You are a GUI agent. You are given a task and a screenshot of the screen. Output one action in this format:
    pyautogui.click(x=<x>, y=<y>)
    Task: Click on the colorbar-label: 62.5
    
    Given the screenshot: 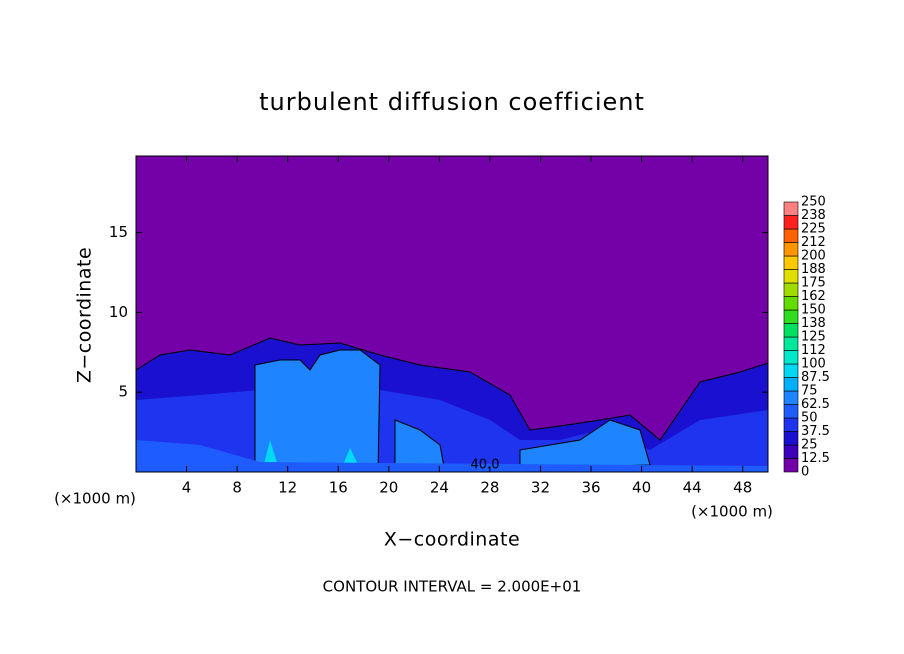 What is the action you would take?
    pyautogui.click(x=815, y=404)
    